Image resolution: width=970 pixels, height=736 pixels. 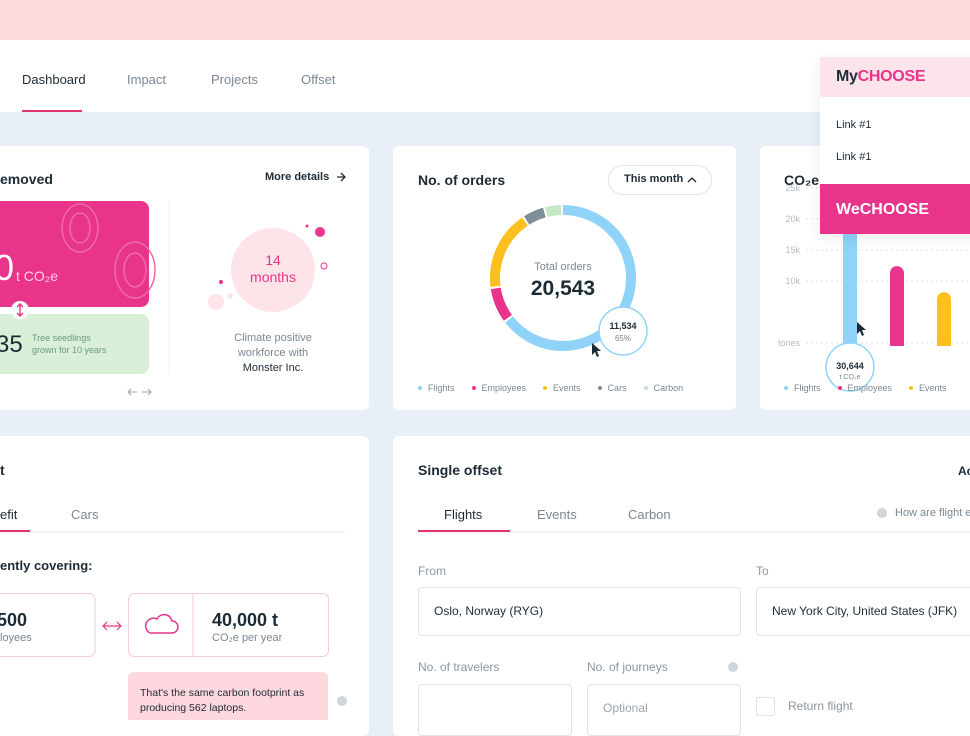 What do you see at coordinates (692, 180) in the screenshot?
I see `chevron` at bounding box center [692, 180].